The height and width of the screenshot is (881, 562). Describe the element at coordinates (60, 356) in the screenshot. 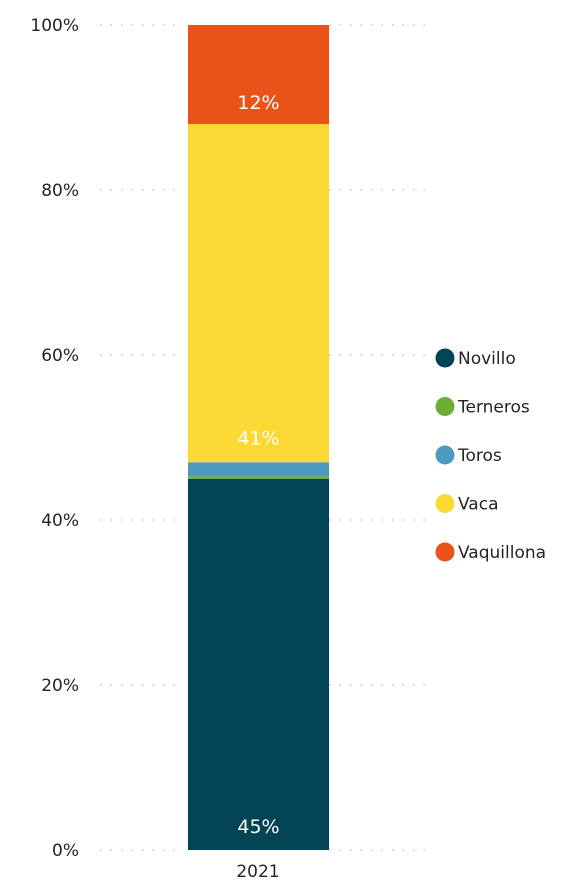

I see `y-tick-label: 60%` at that location.